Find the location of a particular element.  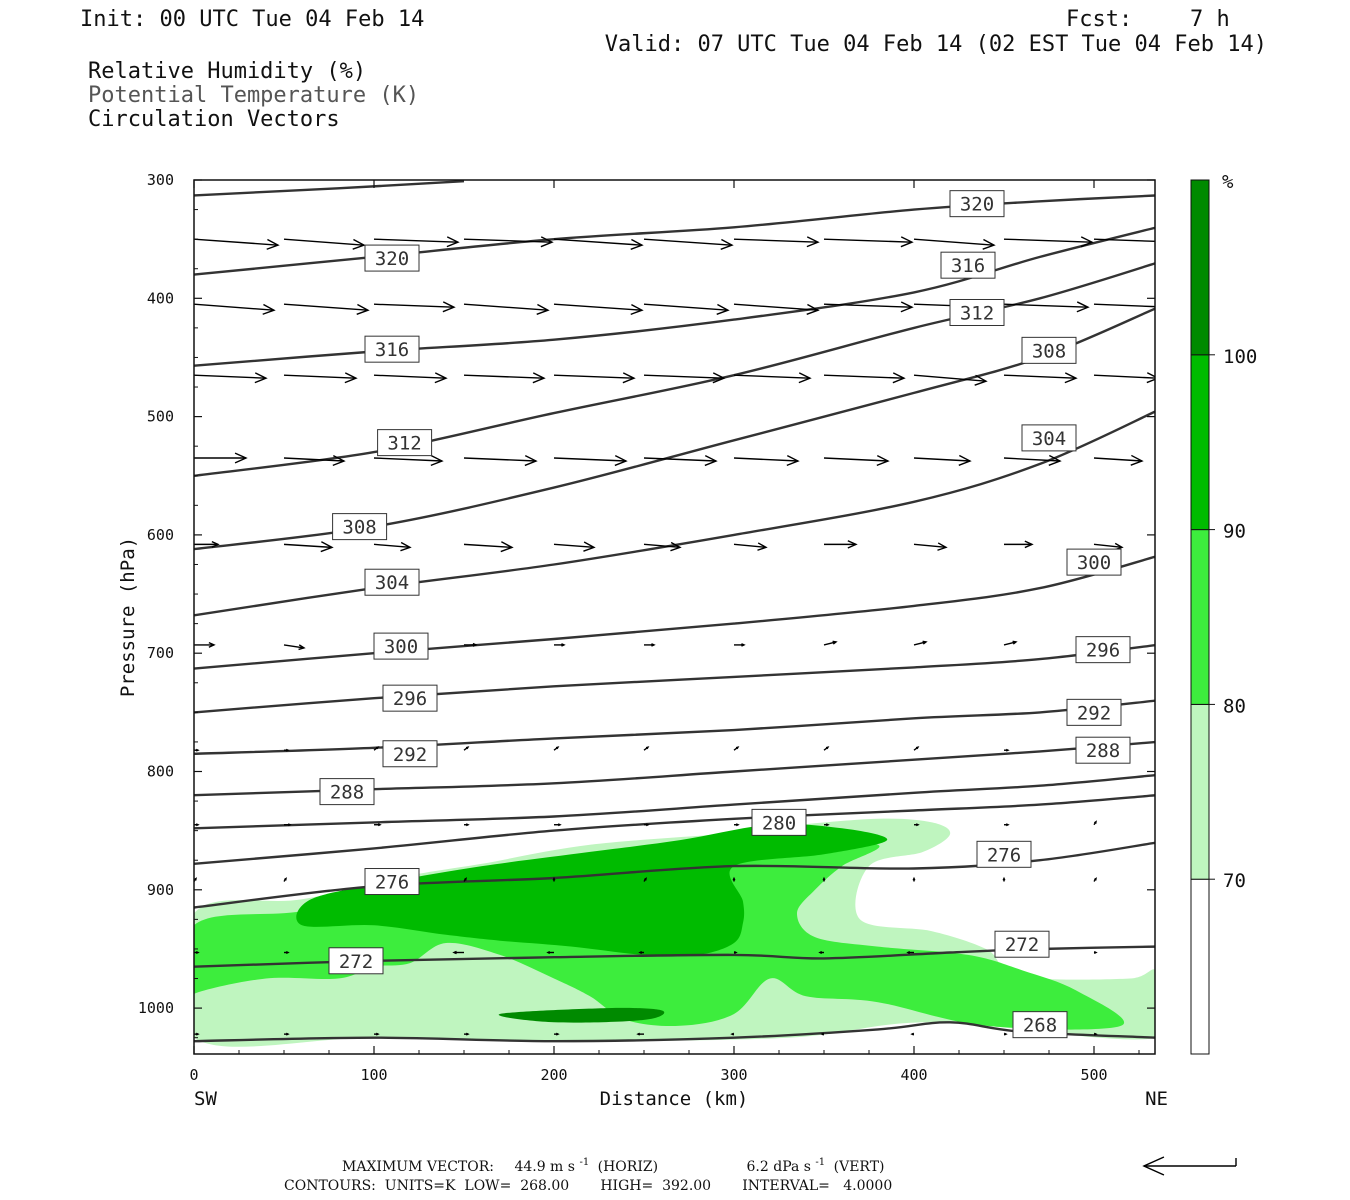

isentrope-label-308-1: 308 is located at coordinates (1049, 350).